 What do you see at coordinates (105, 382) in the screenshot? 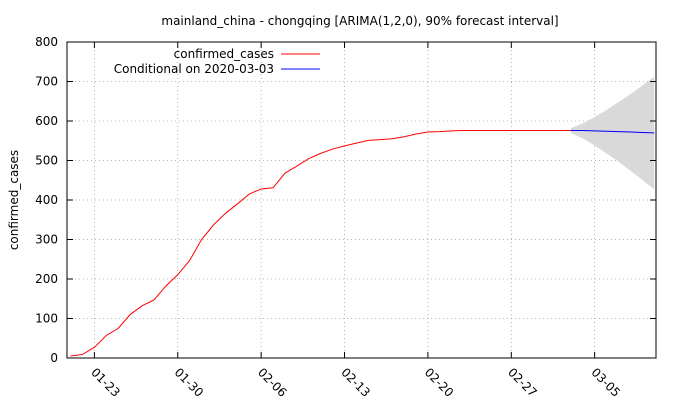
I see `x-tick-label: 01-23` at bounding box center [105, 382].